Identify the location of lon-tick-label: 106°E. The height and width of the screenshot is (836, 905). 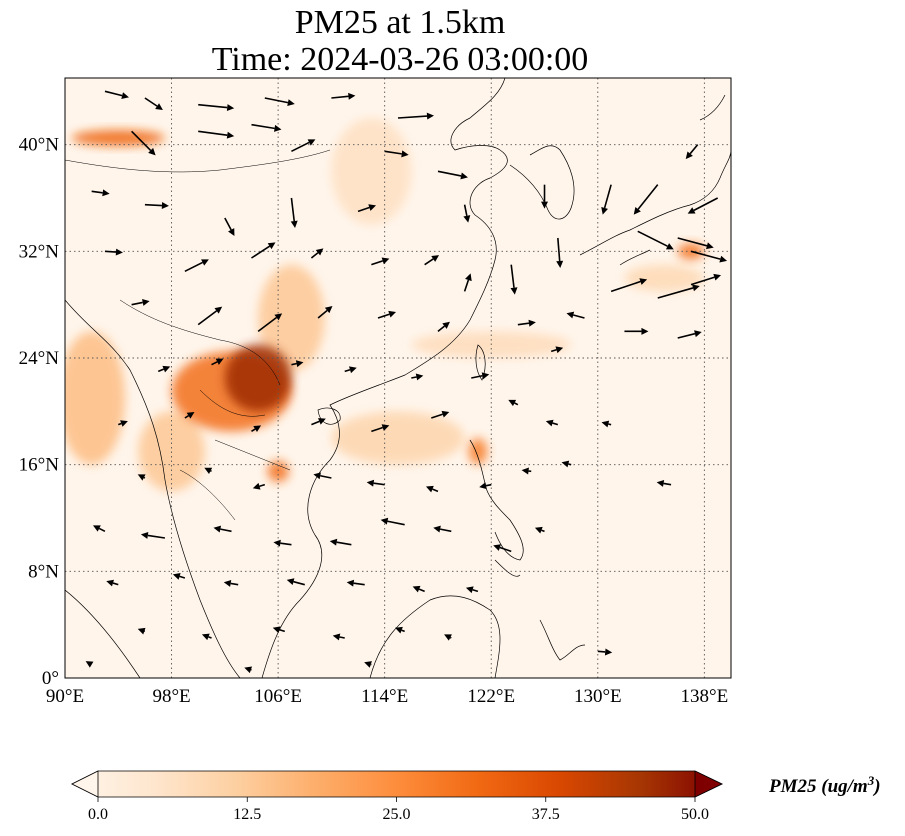
(278, 696).